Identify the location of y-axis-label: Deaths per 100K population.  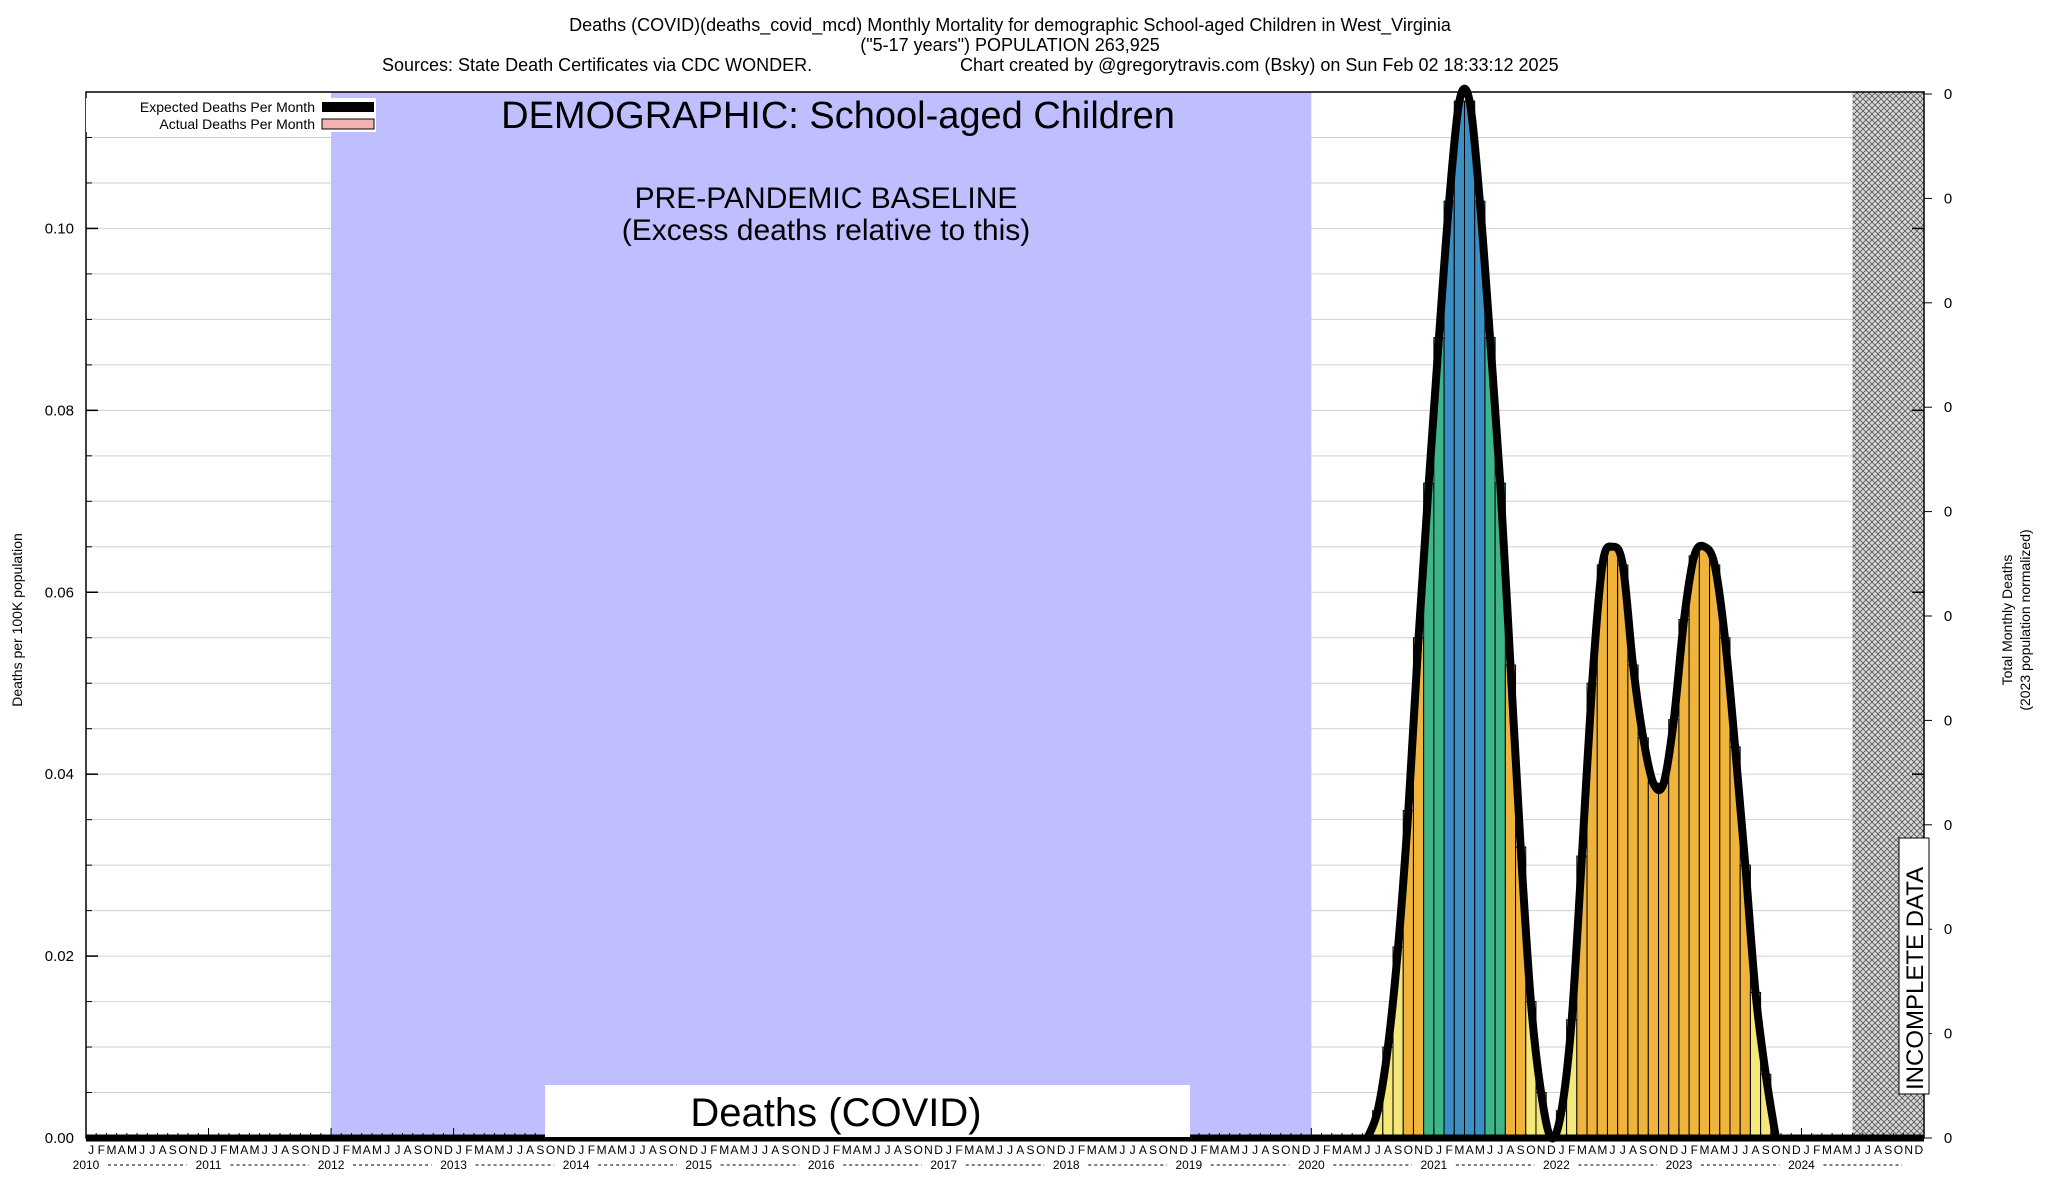
(17, 620).